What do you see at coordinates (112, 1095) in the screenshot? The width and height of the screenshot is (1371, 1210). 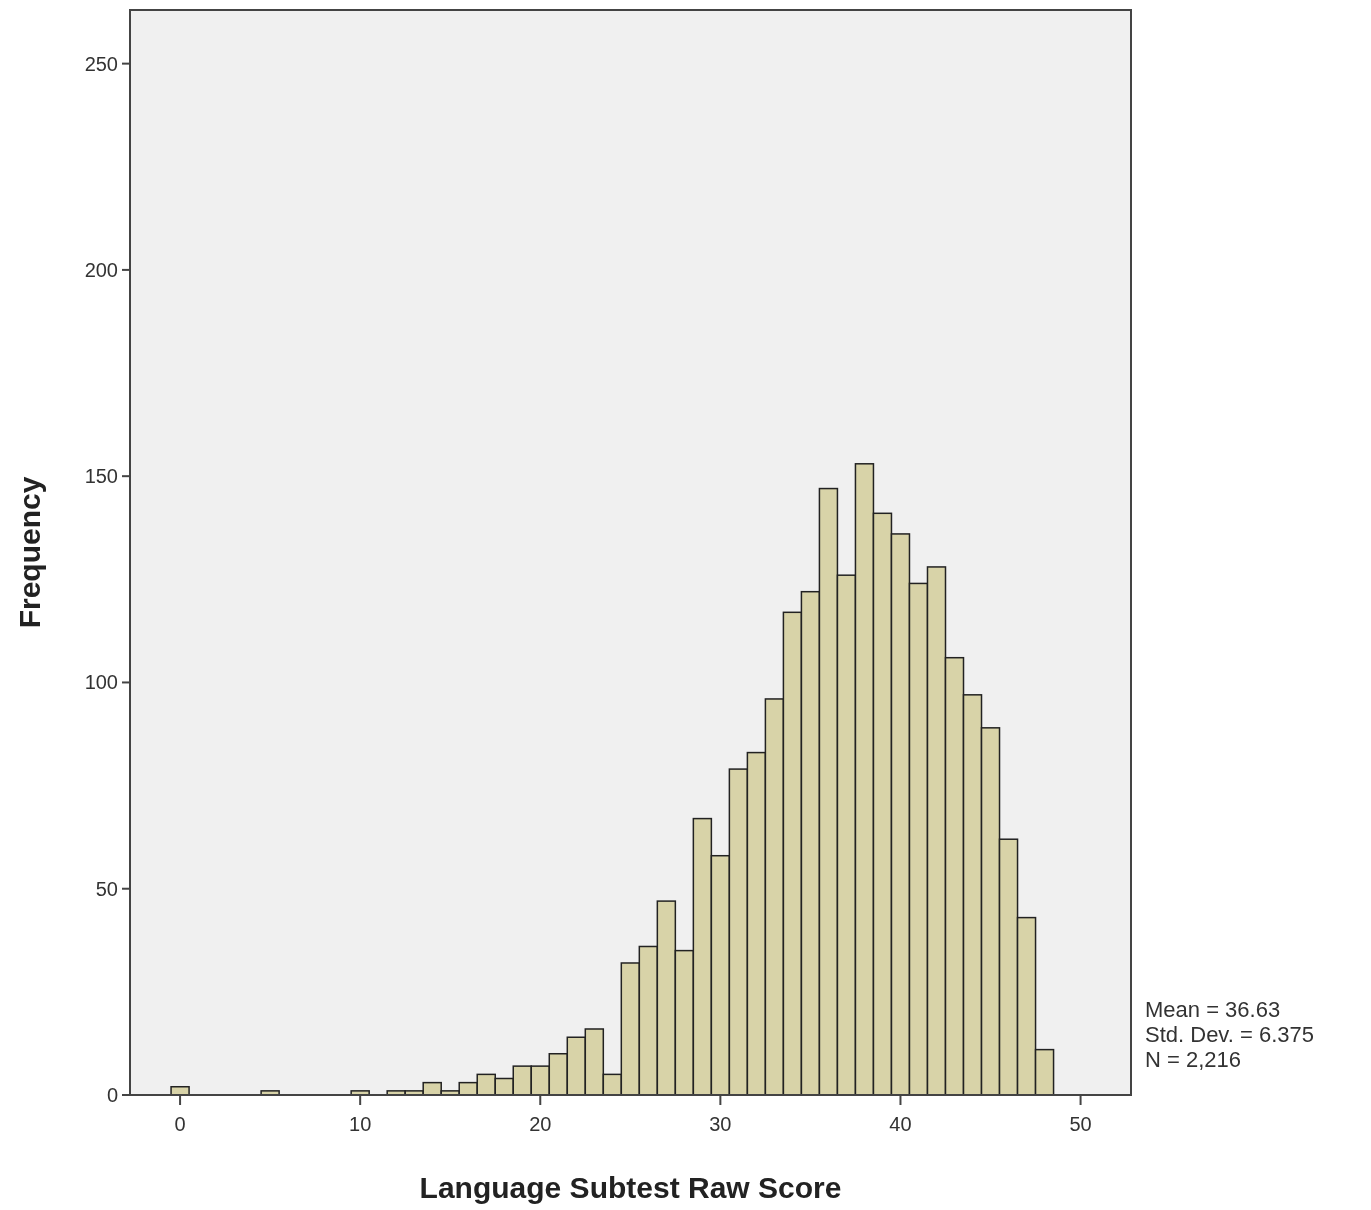 I see `y-tick-label: 0` at bounding box center [112, 1095].